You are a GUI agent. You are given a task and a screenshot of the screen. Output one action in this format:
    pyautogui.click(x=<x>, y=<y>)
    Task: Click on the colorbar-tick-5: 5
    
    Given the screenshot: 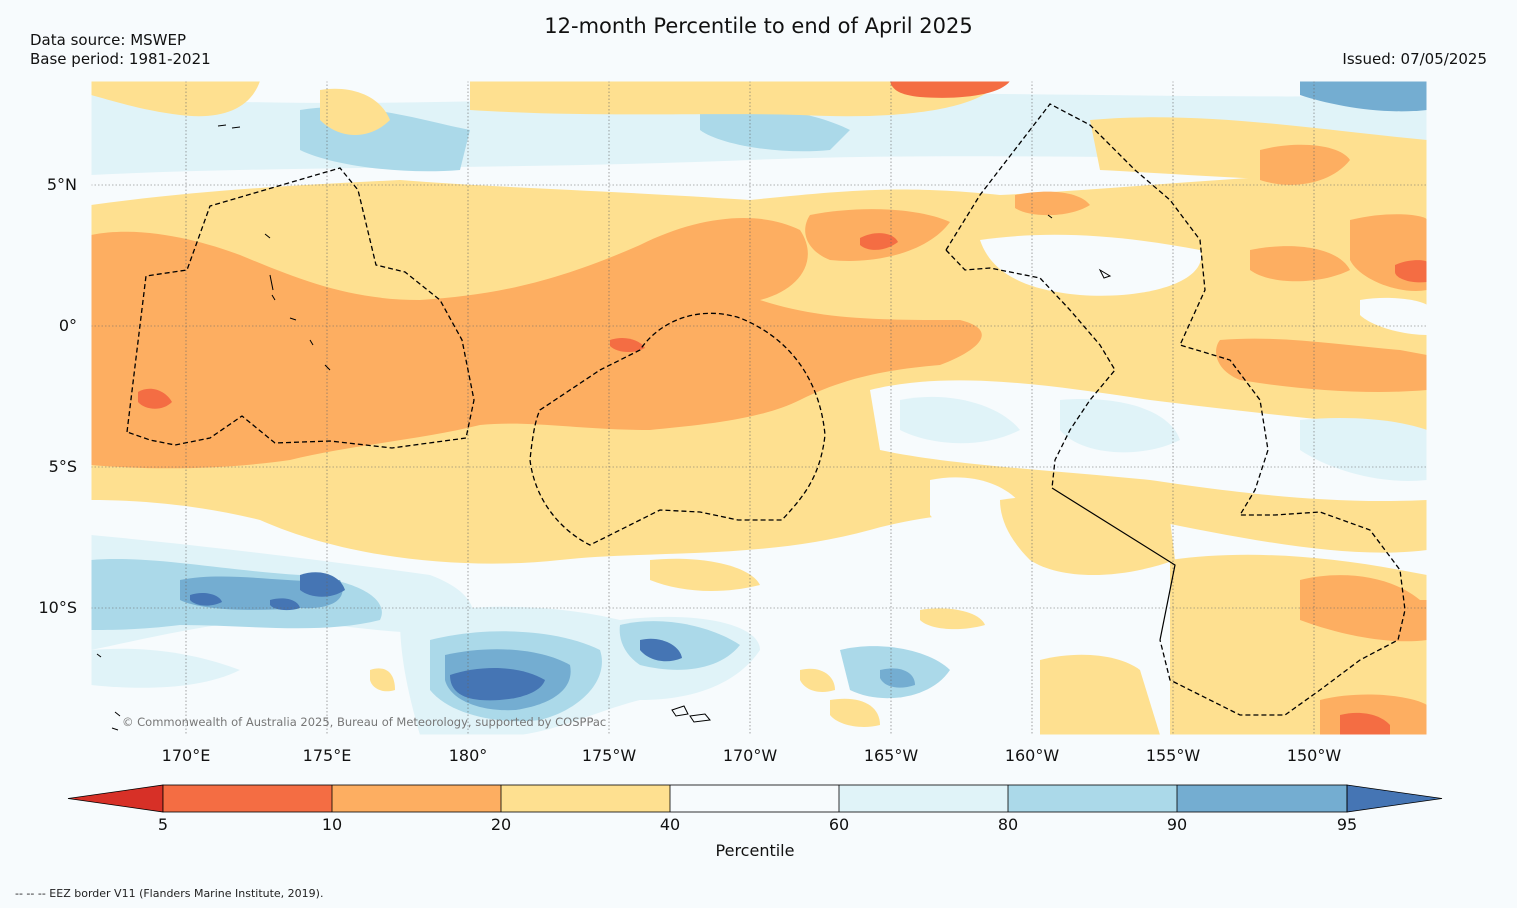 What is the action you would take?
    pyautogui.click(x=163, y=824)
    